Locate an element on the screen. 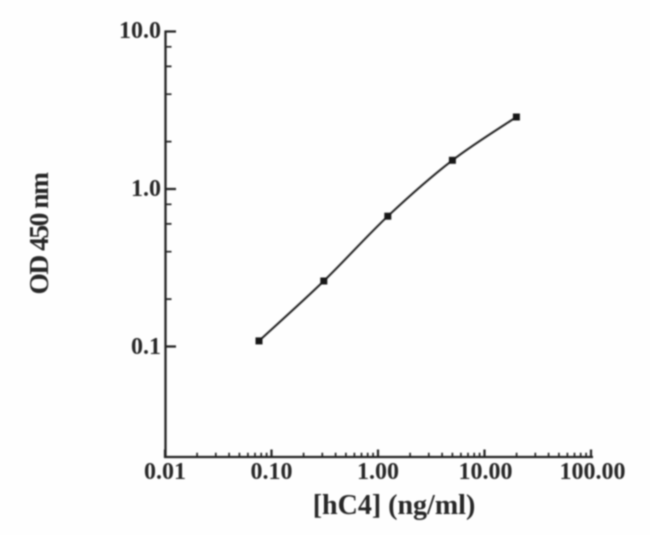 This screenshot has width=650, height=535. svg-text: 1.00 is located at coordinates (378, 472).